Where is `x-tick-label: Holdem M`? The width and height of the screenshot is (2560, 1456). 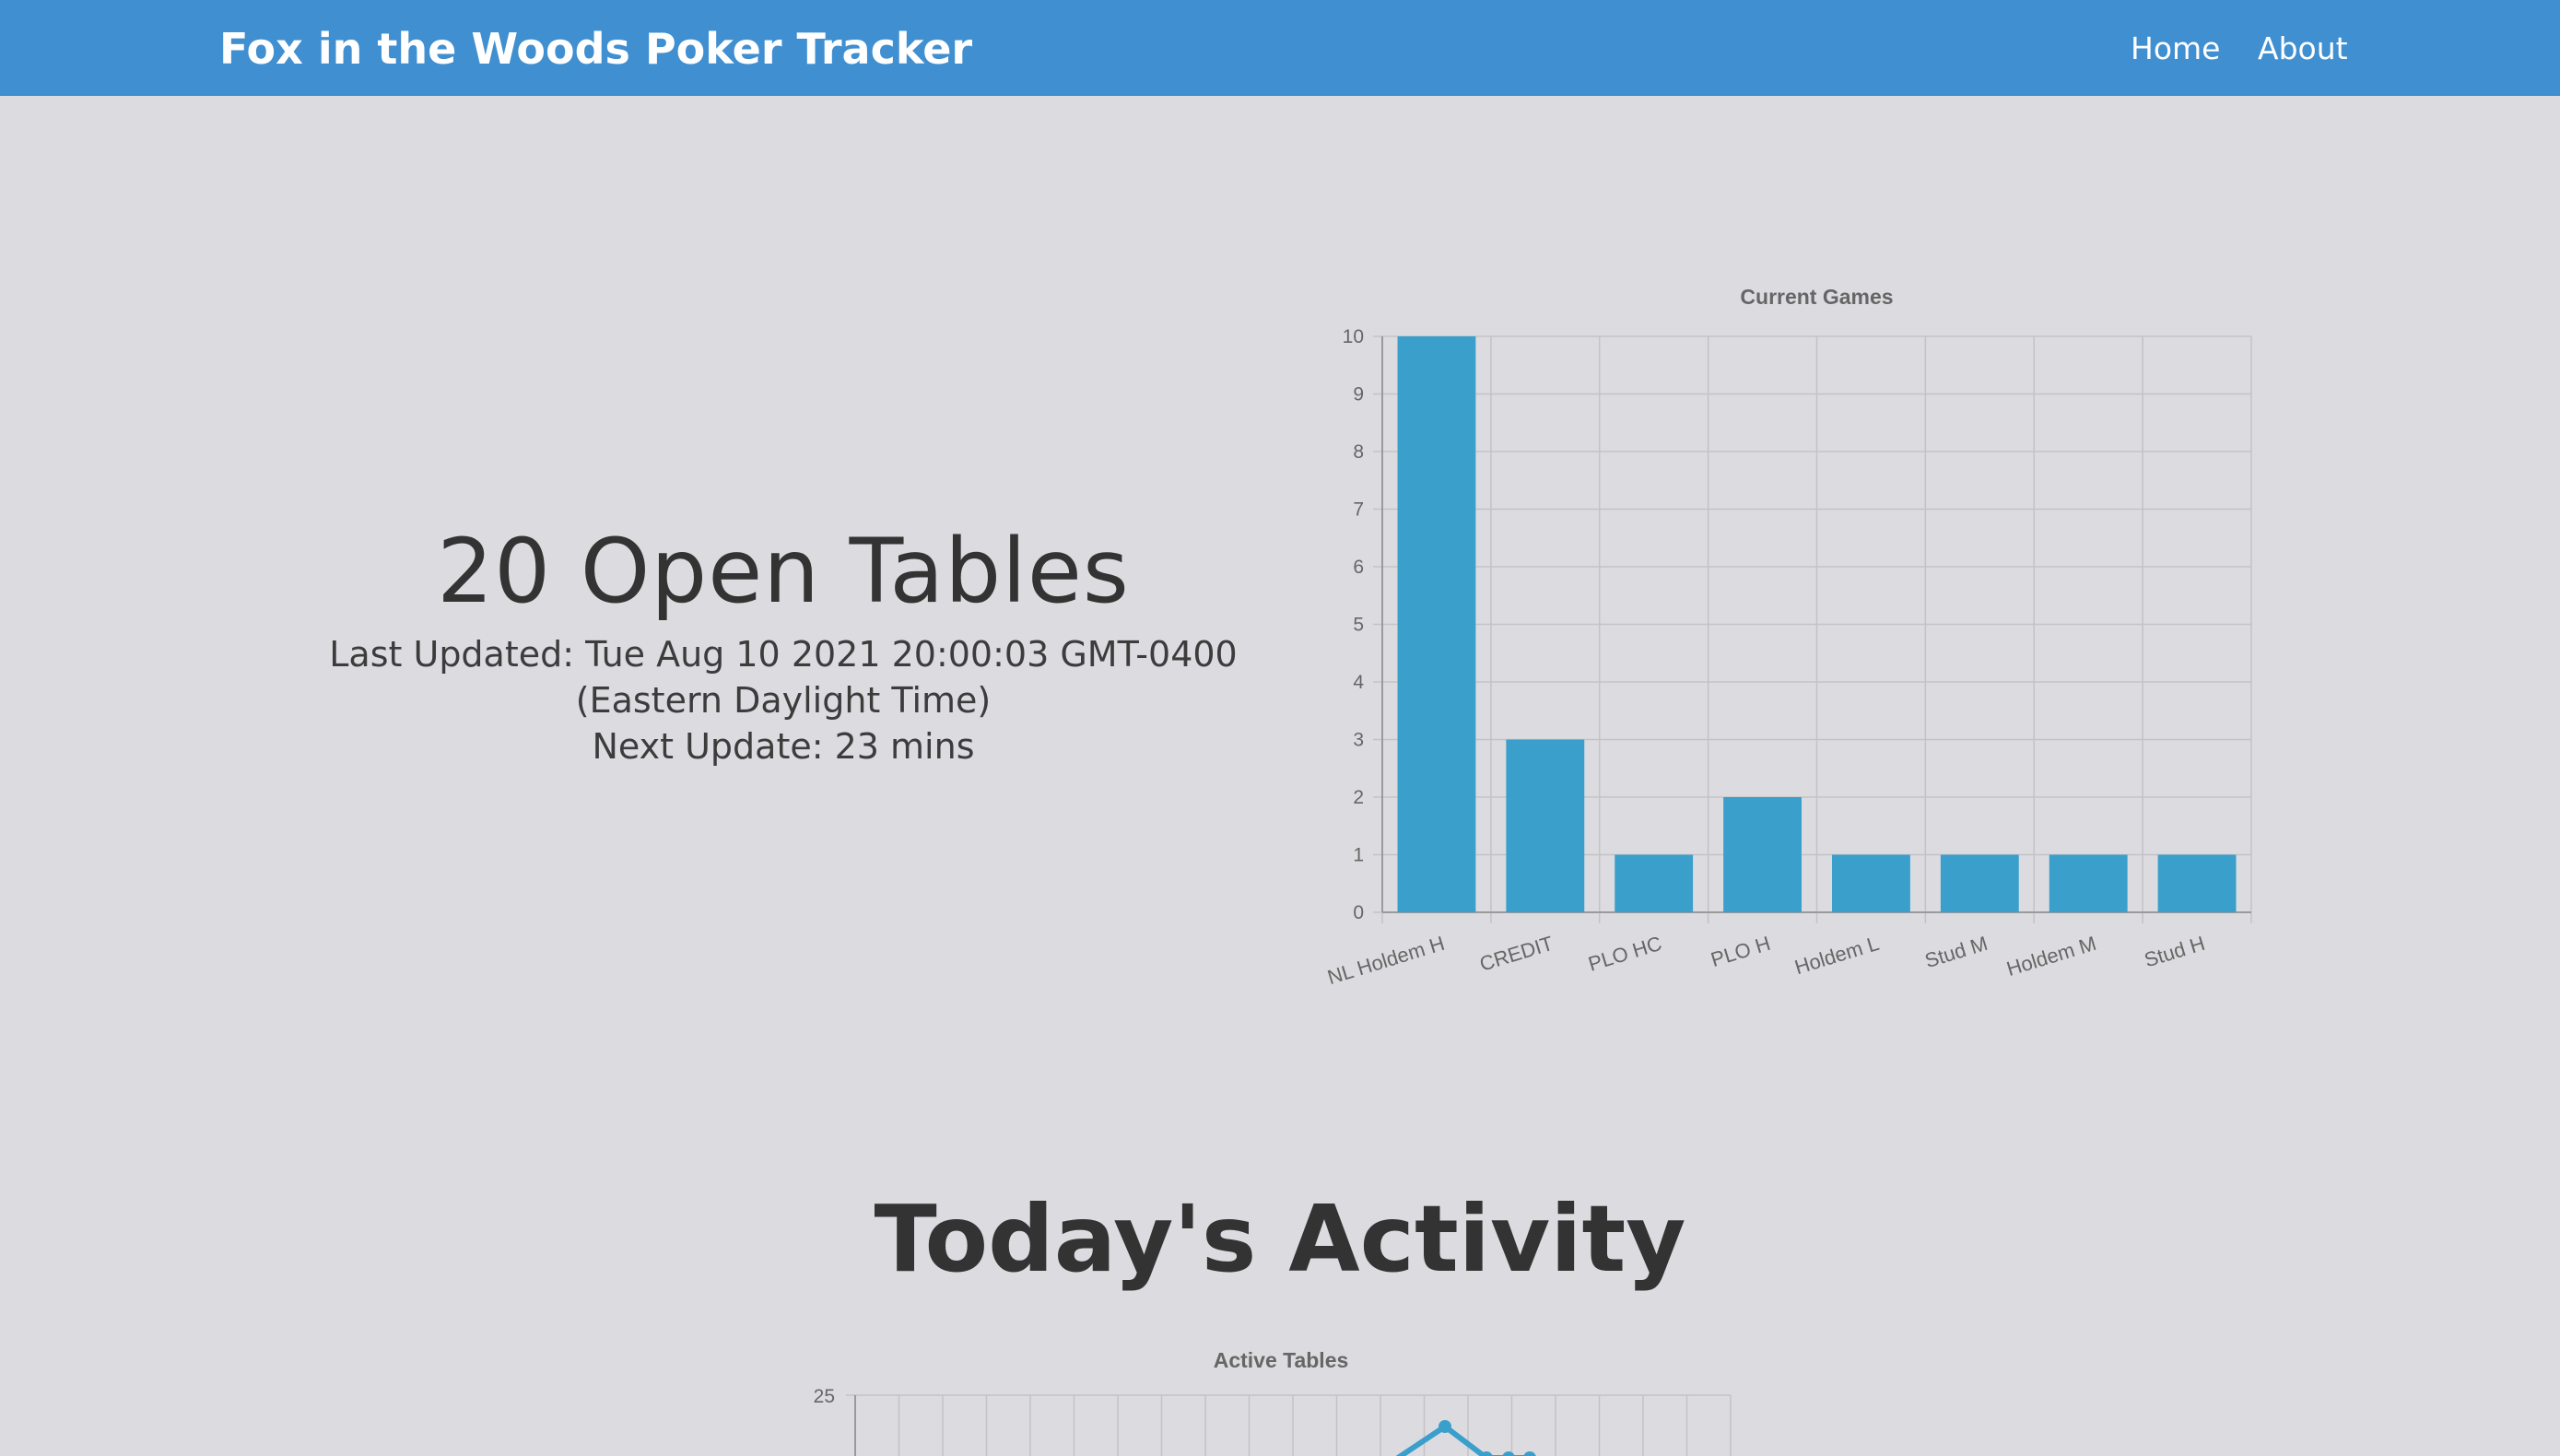 x-tick-label: Holdem M is located at coordinates (2050, 956).